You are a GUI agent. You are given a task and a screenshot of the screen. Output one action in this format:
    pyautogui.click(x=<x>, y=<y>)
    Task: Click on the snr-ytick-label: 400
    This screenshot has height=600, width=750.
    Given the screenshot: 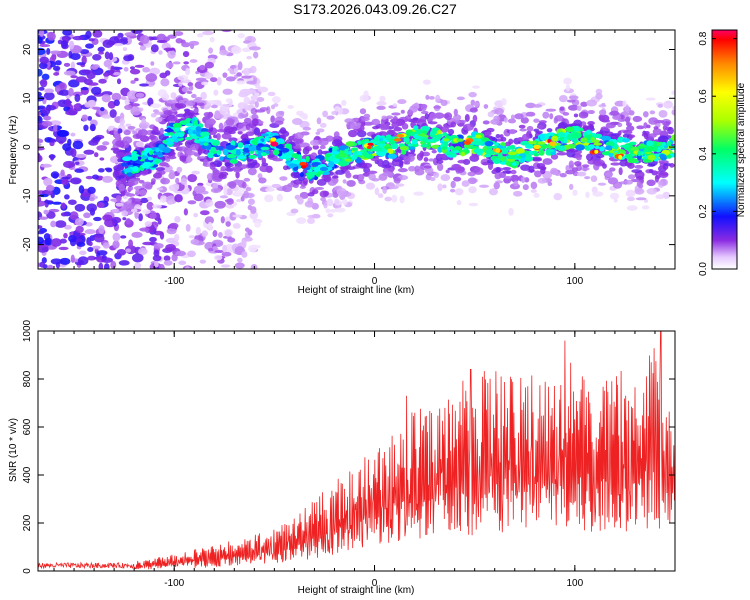 What is the action you would take?
    pyautogui.click(x=27, y=474)
    